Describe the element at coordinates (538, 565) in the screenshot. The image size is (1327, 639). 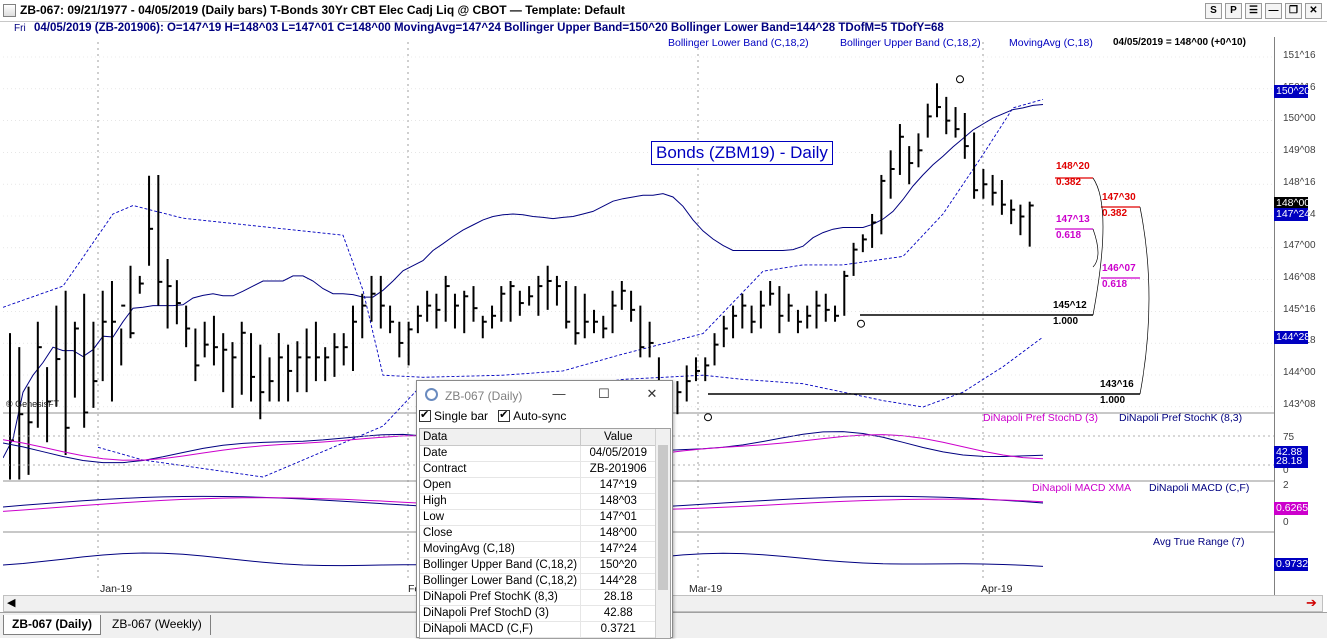
I see `table-row: Bollinger Upper Band (C,18,2) 150^20` at that location.